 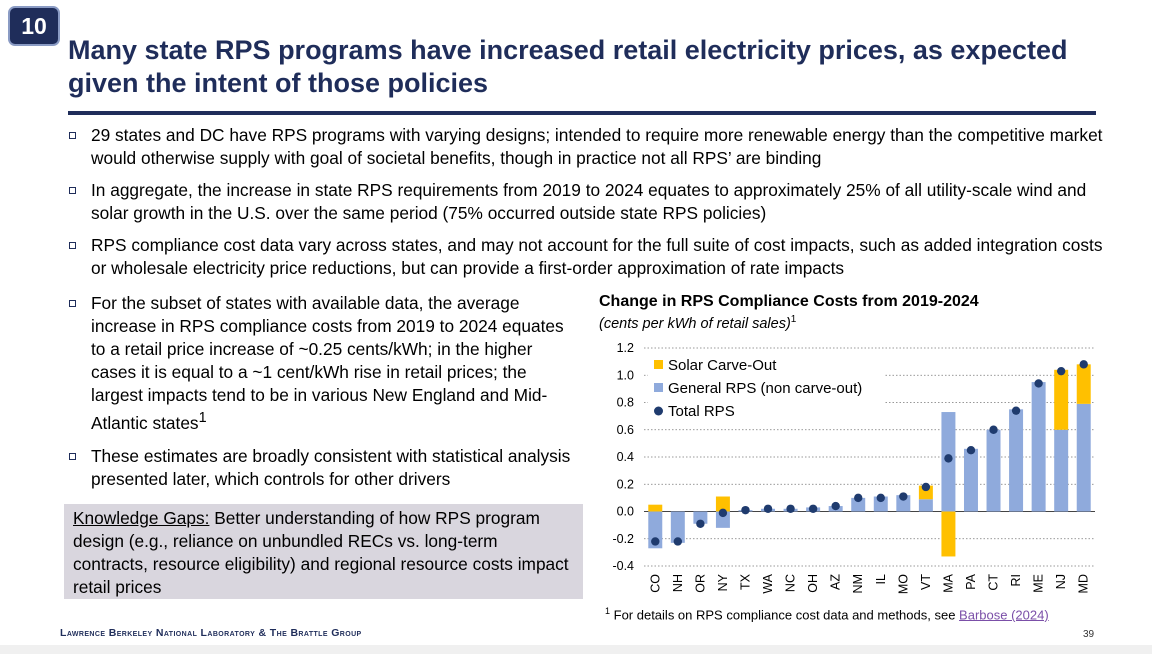 I want to click on x-tick-label: CO, so click(x=655, y=583).